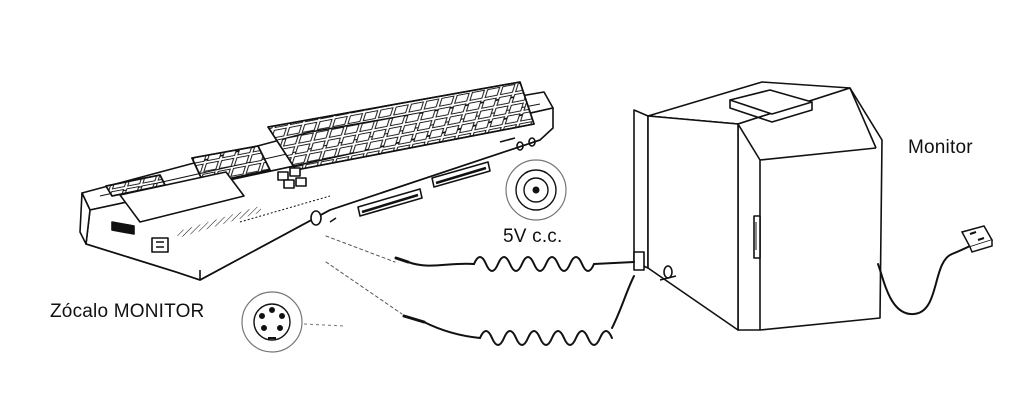 The image size is (1034, 408). Describe the element at coordinates (123, 228) in the screenshot. I see `side-port-slot` at that location.